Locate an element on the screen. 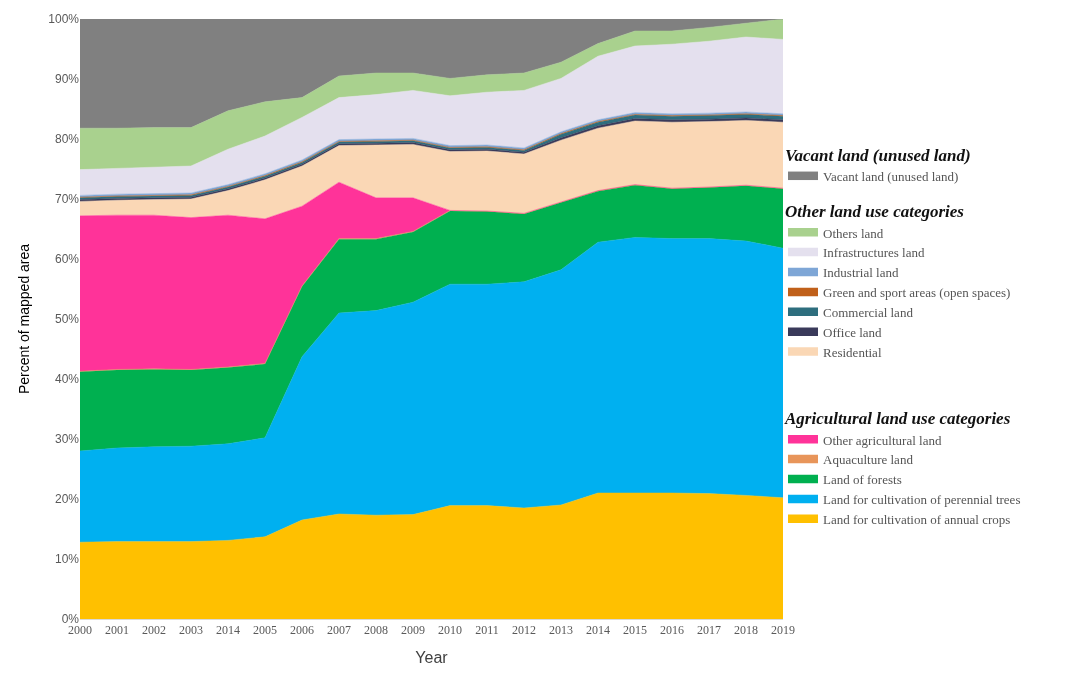 The height and width of the screenshot is (676, 1083). legend-label: Land for cultivation of annual crops is located at coordinates (917, 520).